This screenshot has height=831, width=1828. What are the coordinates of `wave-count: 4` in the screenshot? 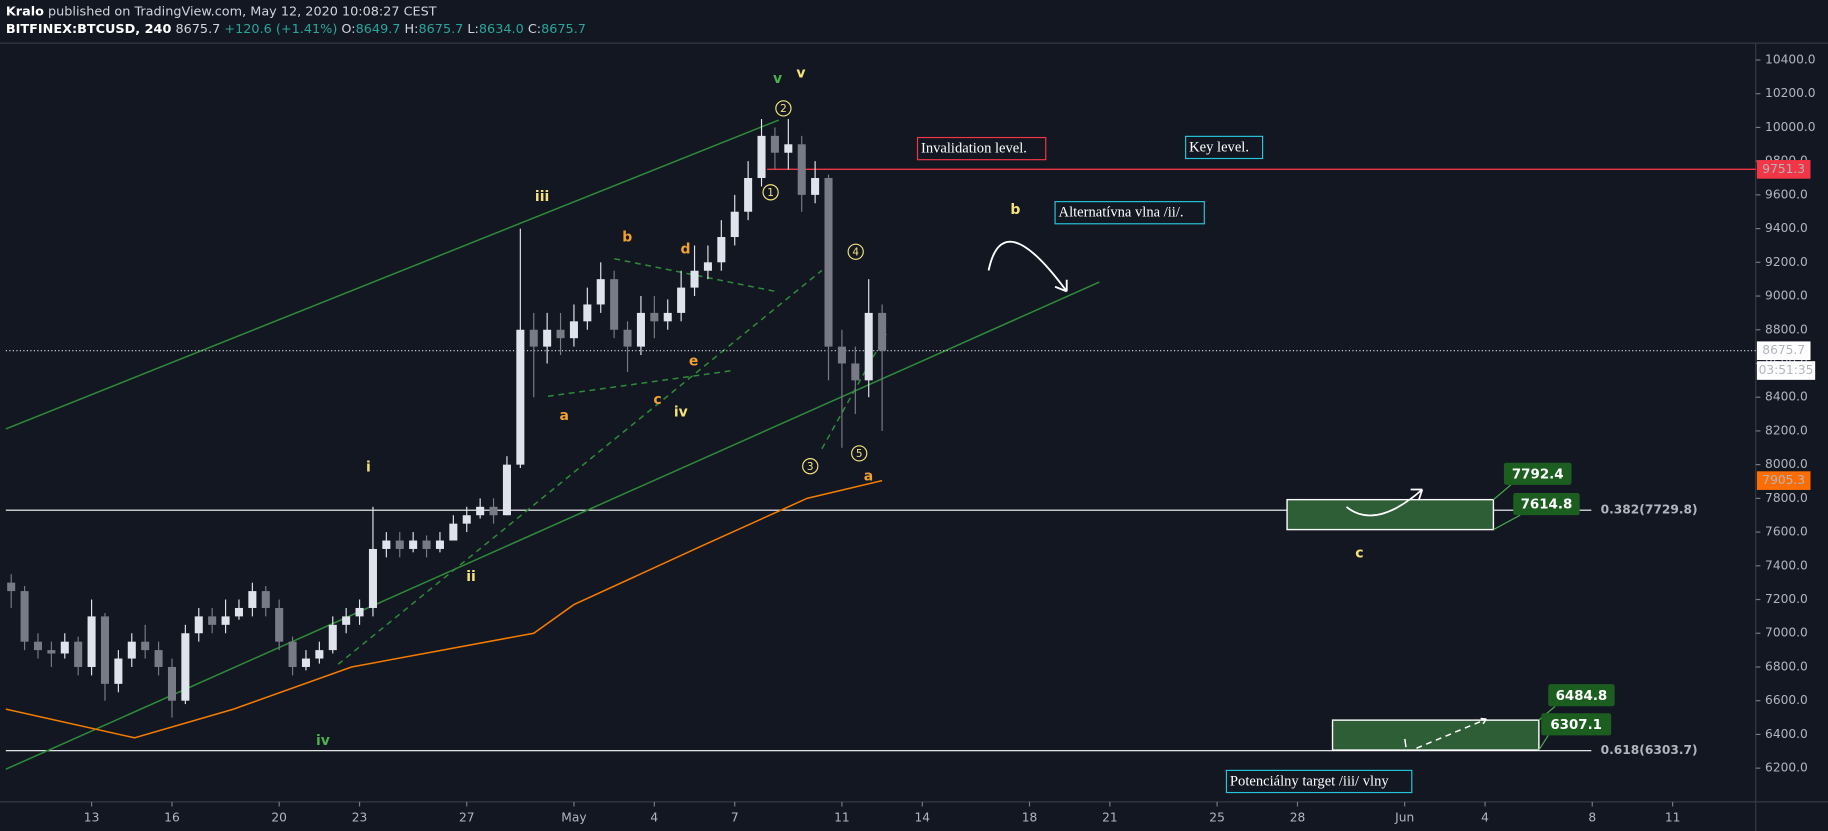 It's located at (855, 252).